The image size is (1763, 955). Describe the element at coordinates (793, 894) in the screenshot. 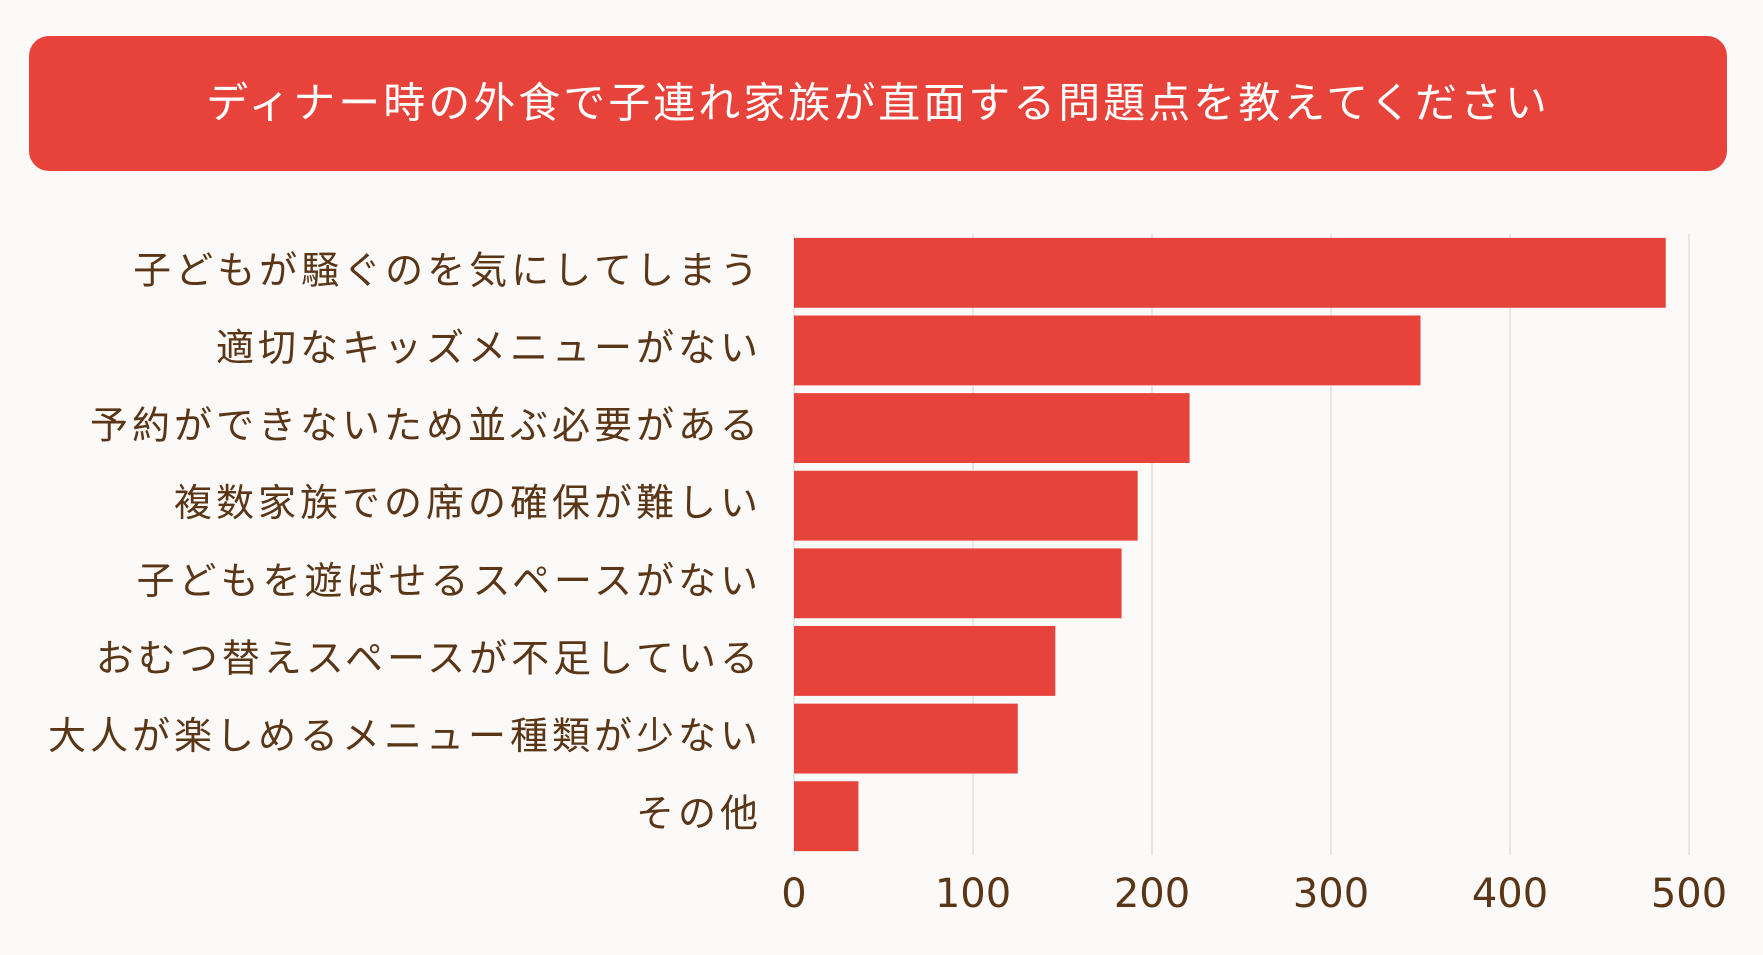

I see `x-tick-label: 0` at that location.